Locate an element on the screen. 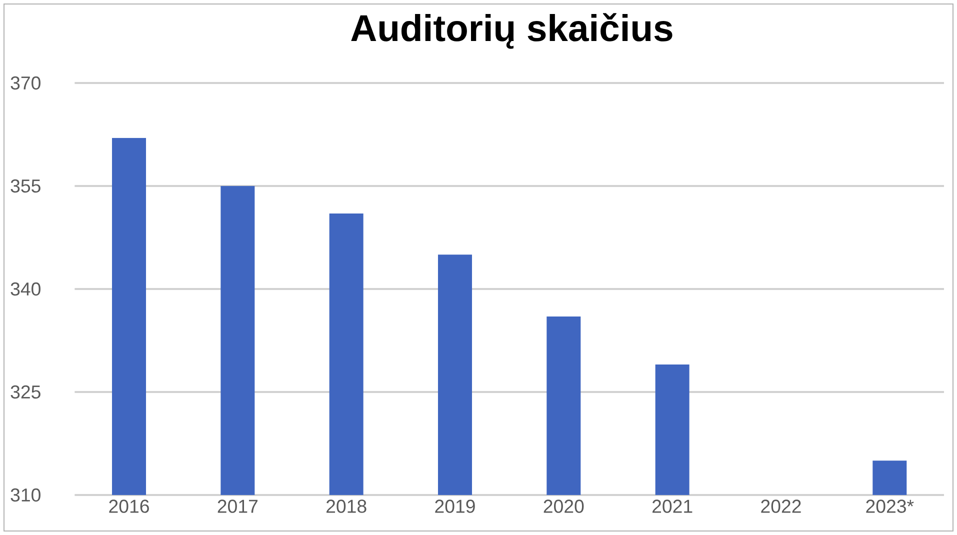 The height and width of the screenshot is (535, 957). x-tick-label: 2020 is located at coordinates (564, 506).